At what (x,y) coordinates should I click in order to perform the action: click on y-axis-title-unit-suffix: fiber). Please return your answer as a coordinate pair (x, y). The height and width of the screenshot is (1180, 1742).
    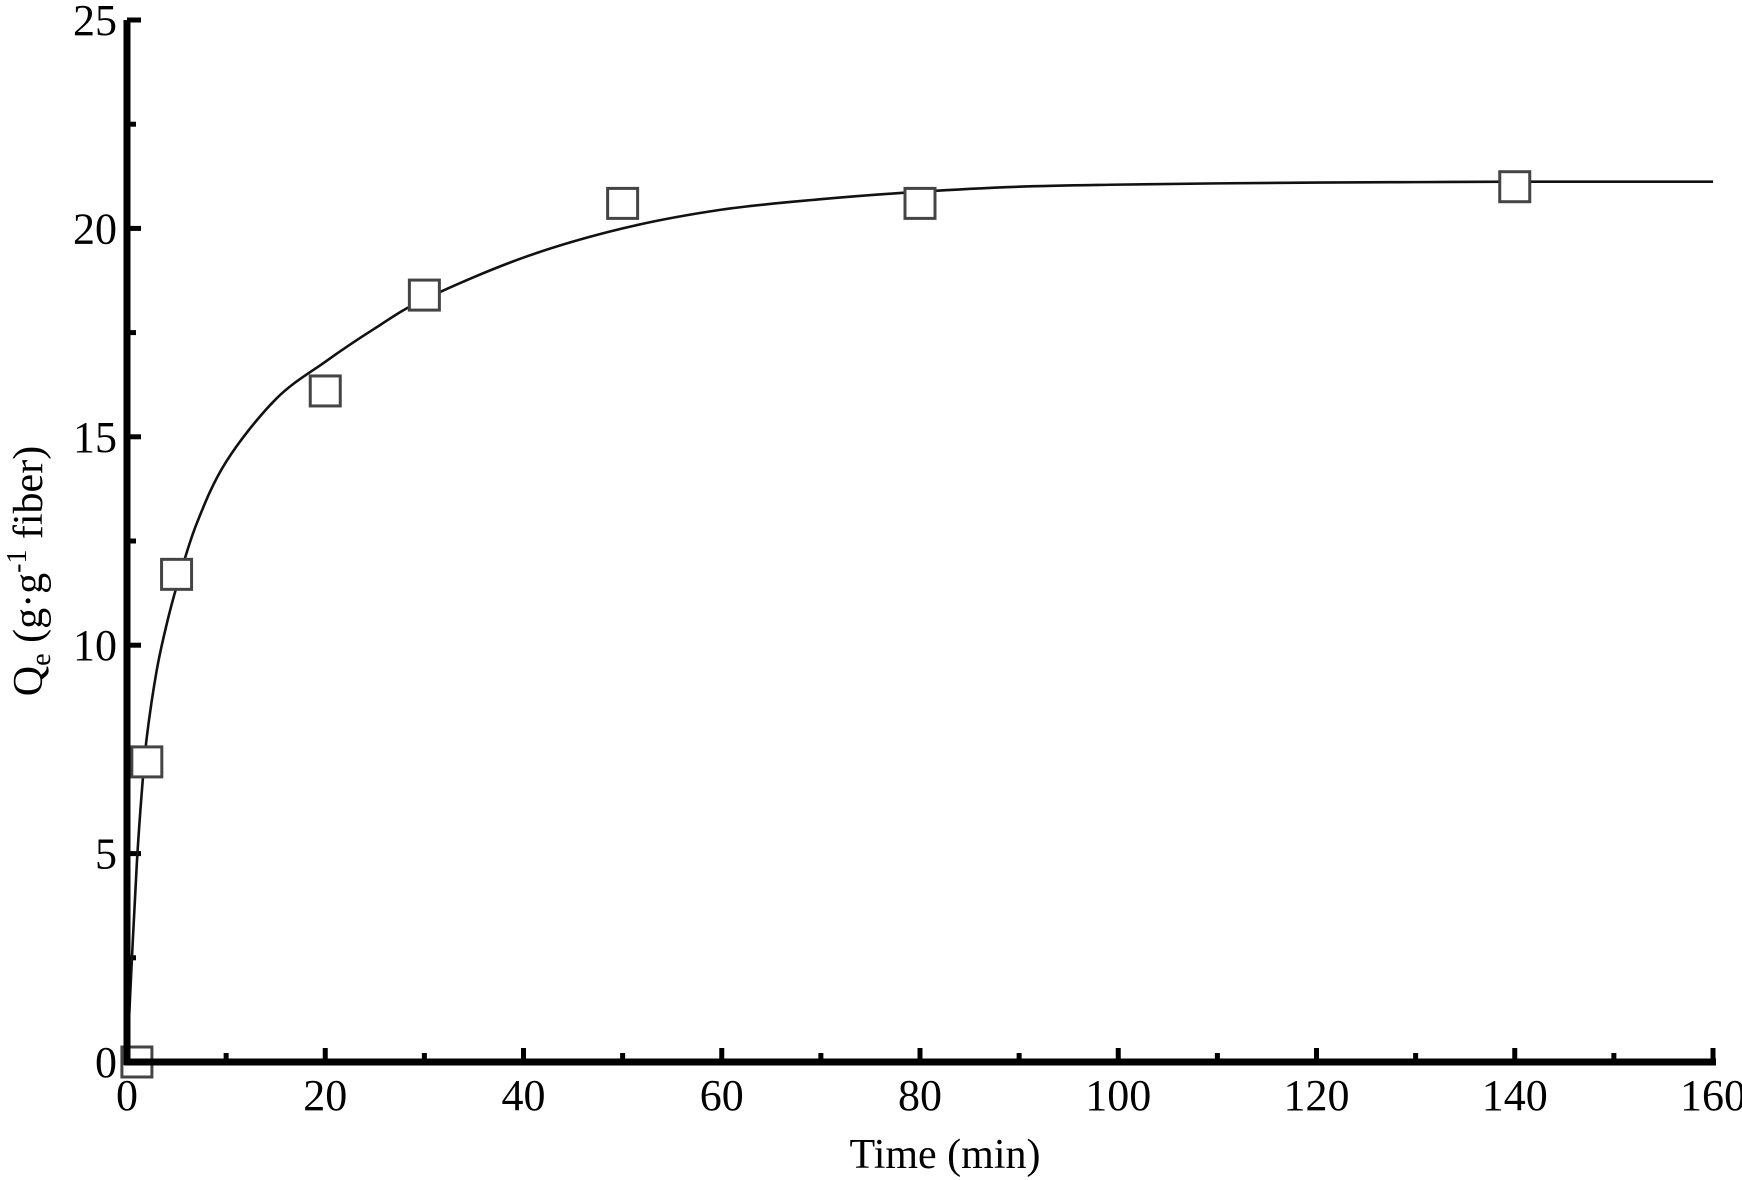
    Looking at the image, I should click on (29, 498).